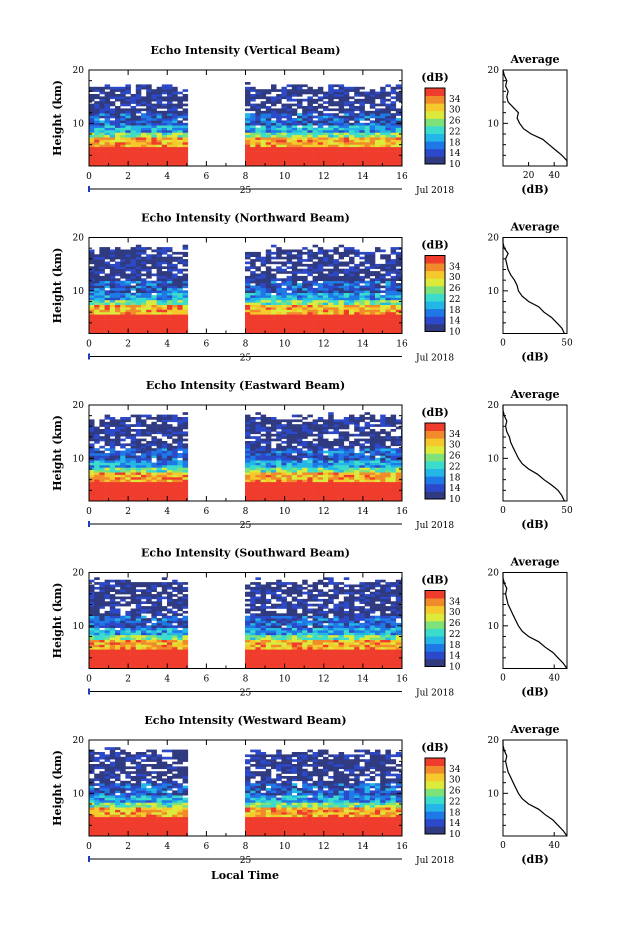  I want to click on average-frame, so click(535, 285).